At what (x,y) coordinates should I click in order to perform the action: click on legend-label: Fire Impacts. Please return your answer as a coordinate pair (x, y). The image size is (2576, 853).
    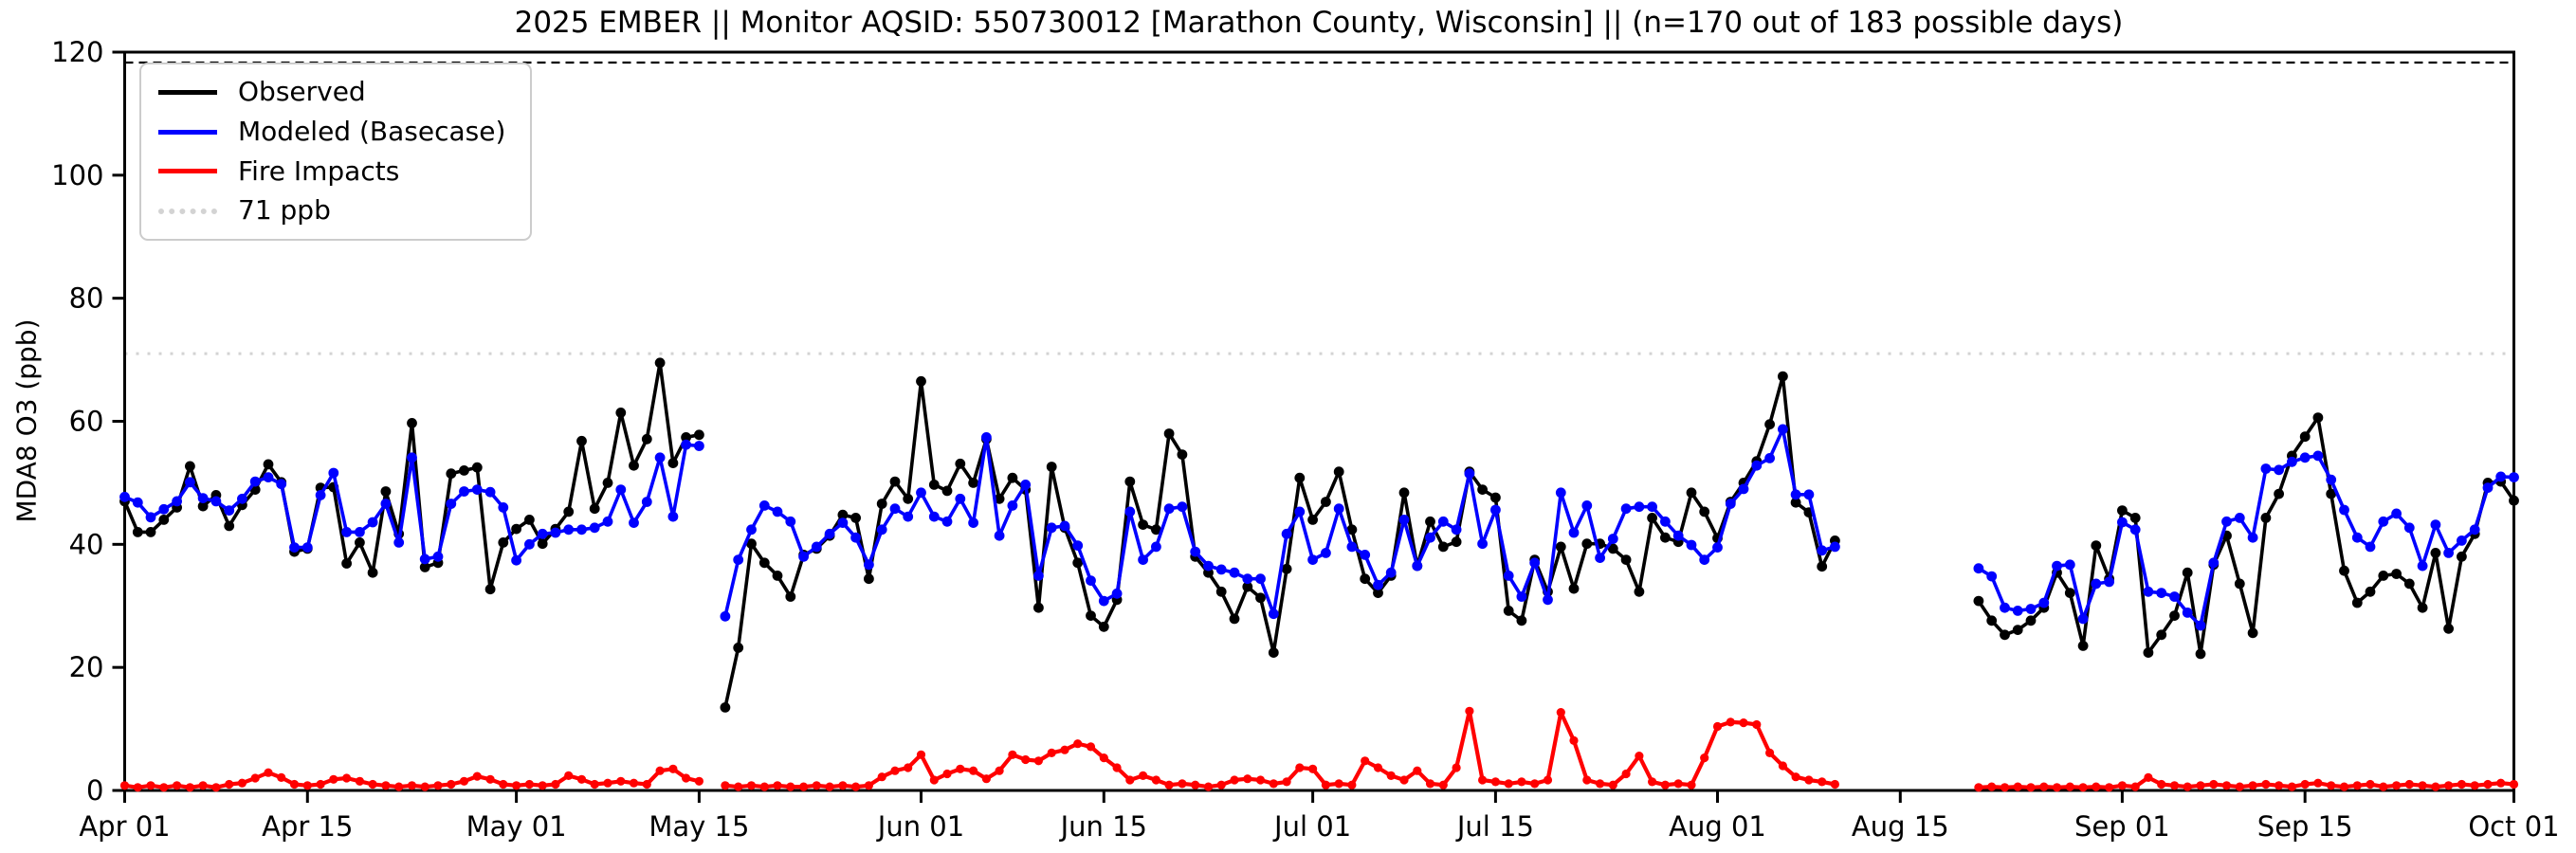
    Looking at the image, I should click on (319, 170).